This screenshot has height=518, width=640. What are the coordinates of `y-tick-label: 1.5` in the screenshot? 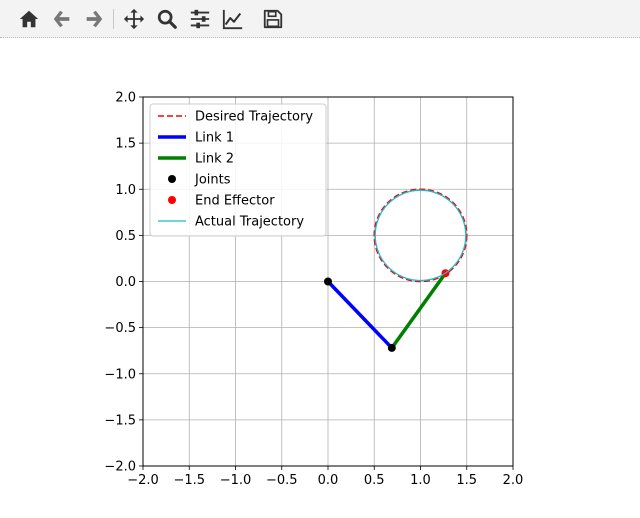 It's located at (125, 144).